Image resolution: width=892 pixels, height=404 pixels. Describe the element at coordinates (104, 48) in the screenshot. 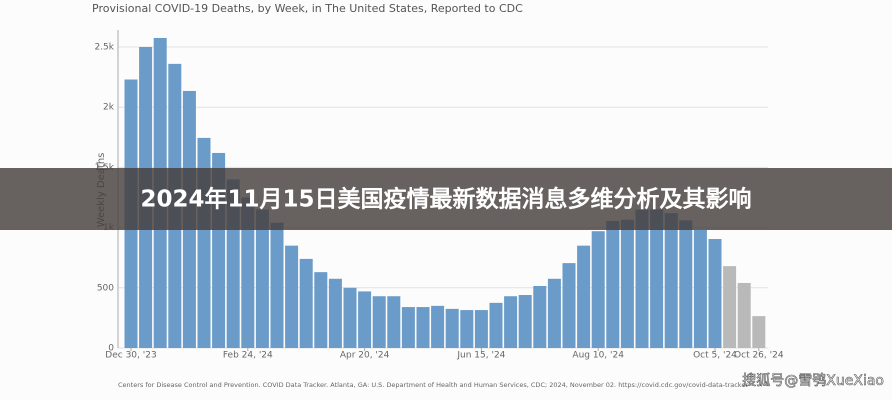

I see `y-tick-label: 2.5k` at that location.